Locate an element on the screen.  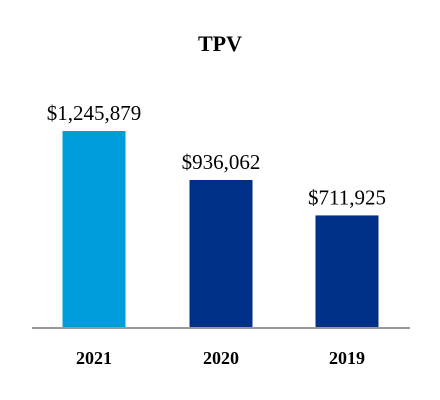
chart-title: TPV is located at coordinates (220, 43).